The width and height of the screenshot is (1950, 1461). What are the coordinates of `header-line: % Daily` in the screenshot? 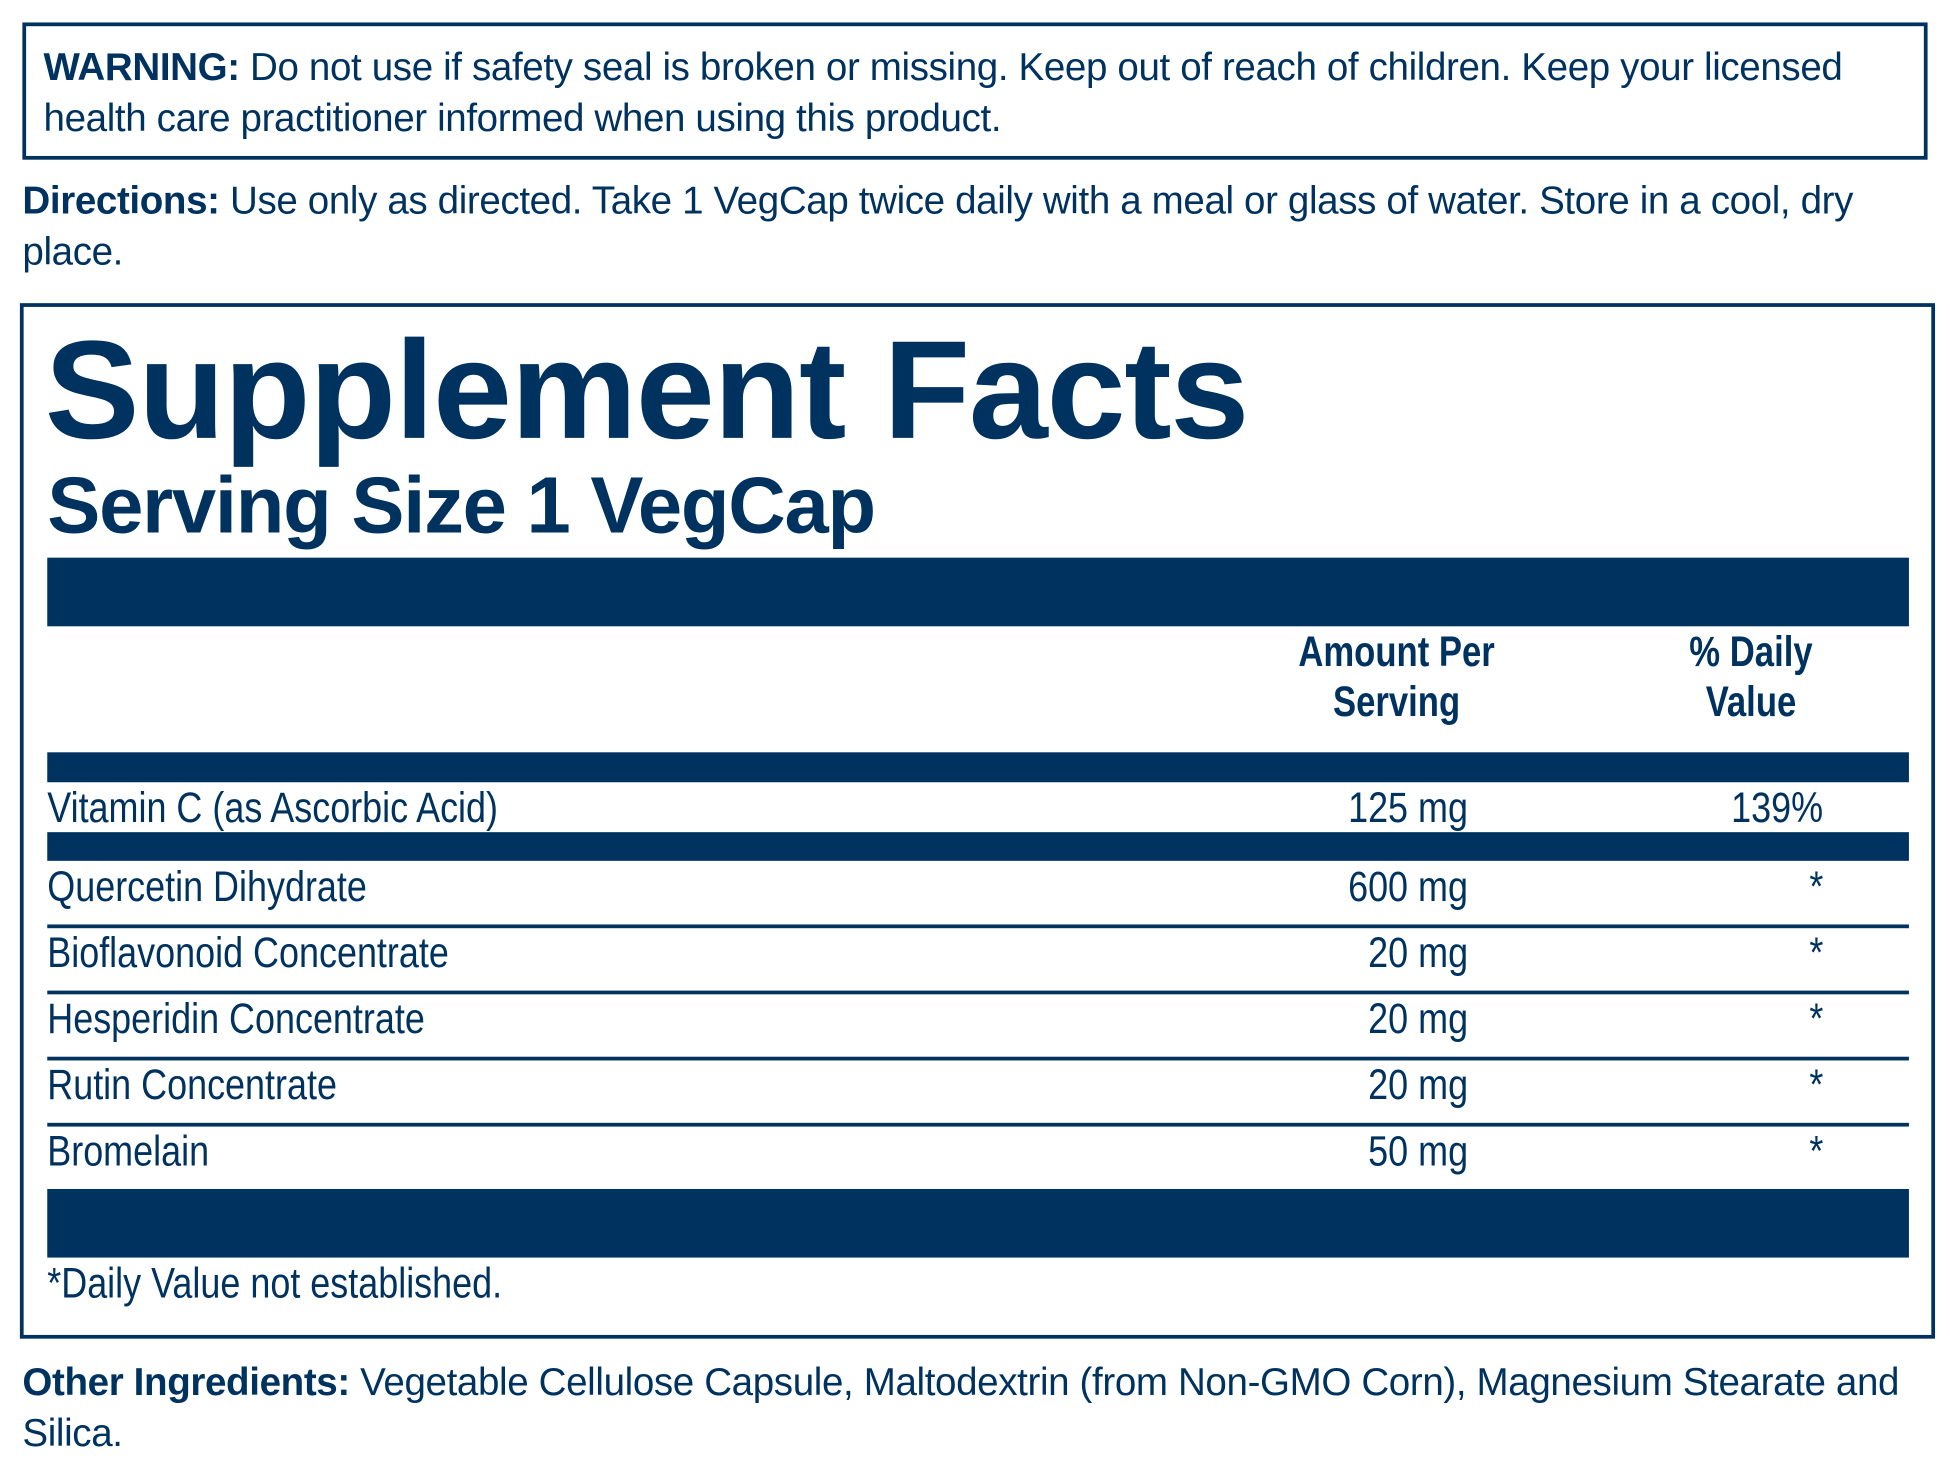 It's located at (1751, 652).